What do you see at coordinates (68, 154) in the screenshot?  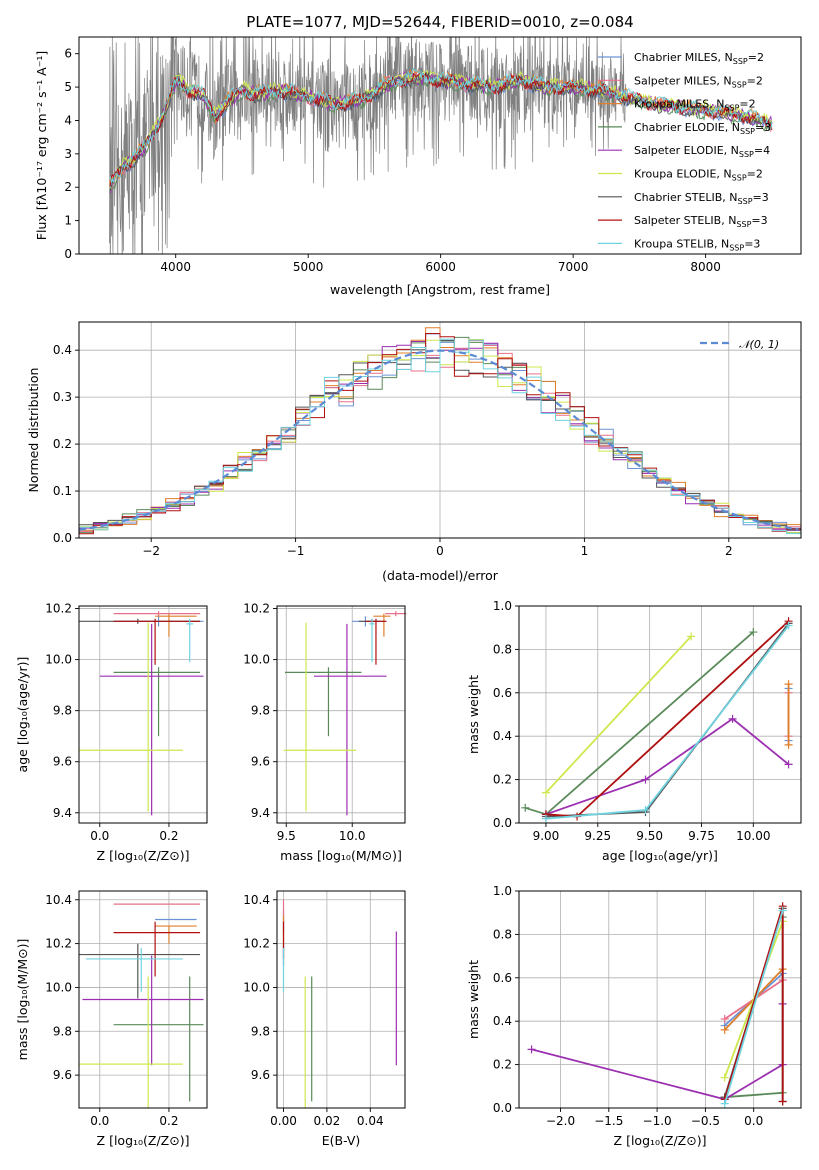 I see `y-tick-label: 3` at bounding box center [68, 154].